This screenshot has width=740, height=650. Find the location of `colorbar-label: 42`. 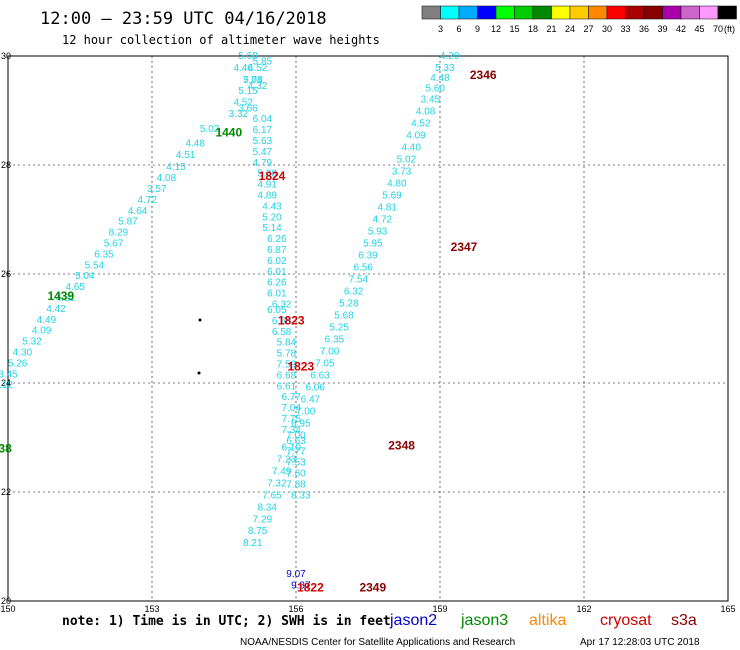

colorbar-label: 42 is located at coordinates (681, 29).